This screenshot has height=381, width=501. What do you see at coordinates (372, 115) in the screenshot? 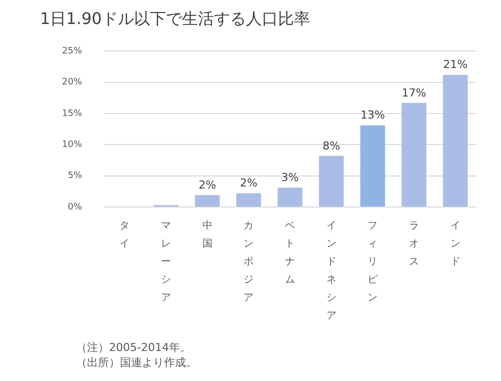
I see `data-label: 13%` at bounding box center [372, 115].